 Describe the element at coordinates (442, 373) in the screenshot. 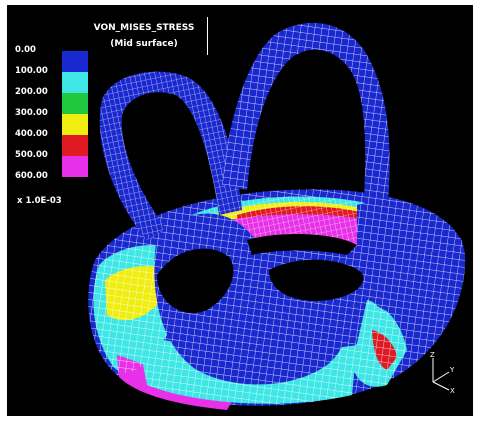

I see `axis-triad-icon: Z Y X` at that location.